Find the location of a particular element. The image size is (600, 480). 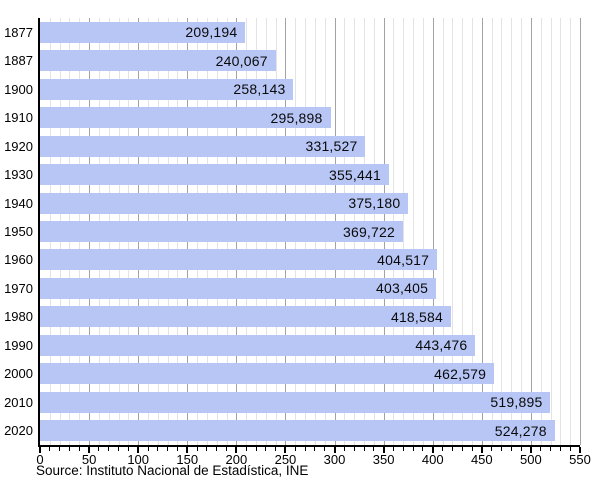

y-axis-label: 1887 is located at coordinates (18, 61).